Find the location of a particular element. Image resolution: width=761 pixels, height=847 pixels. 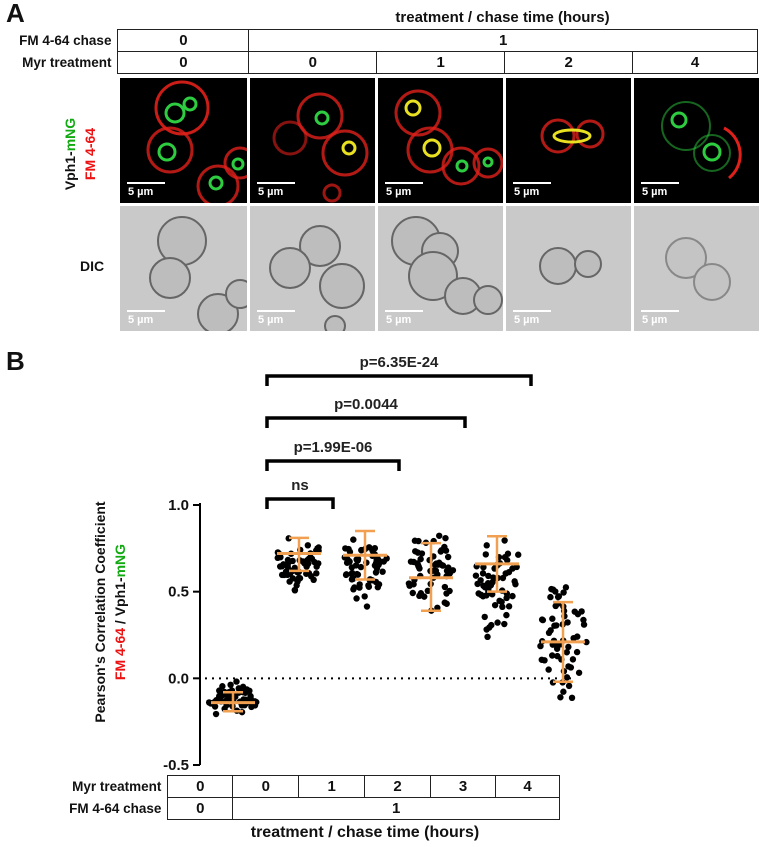

fluor-image-4: 5 µm is located at coordinates (568, 140).